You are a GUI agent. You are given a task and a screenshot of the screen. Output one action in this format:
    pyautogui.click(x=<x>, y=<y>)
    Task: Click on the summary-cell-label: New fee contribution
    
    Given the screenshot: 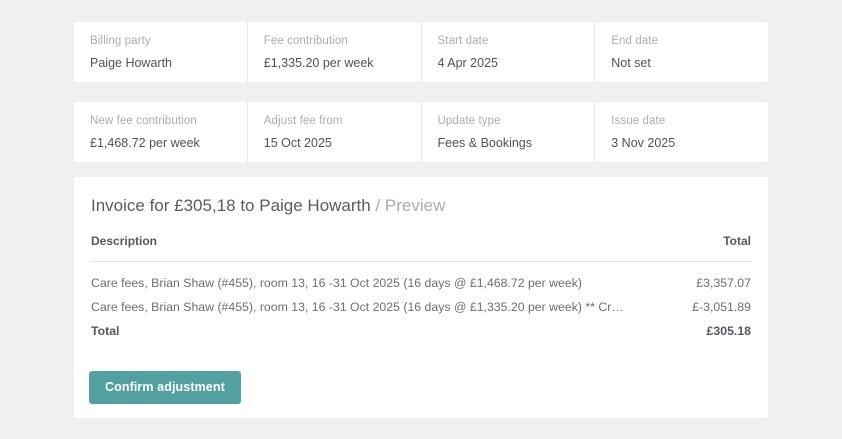 What is the action you would take?
    pyautogui.click(x=143, y=121)
    